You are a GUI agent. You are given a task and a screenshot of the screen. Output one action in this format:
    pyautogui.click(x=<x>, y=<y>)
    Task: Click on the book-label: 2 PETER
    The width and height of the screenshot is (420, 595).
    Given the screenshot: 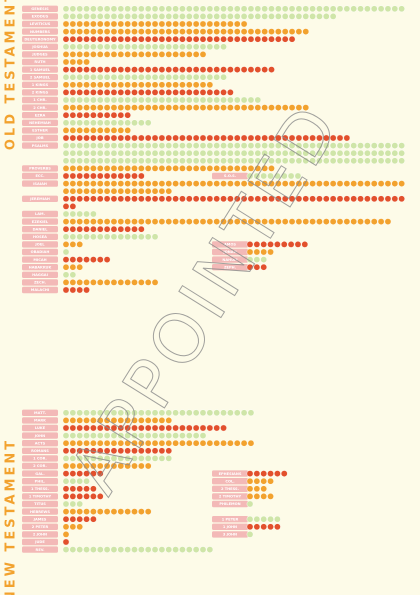 What is the action you would take?
    pyautogui.click(x=40, y=527)
    